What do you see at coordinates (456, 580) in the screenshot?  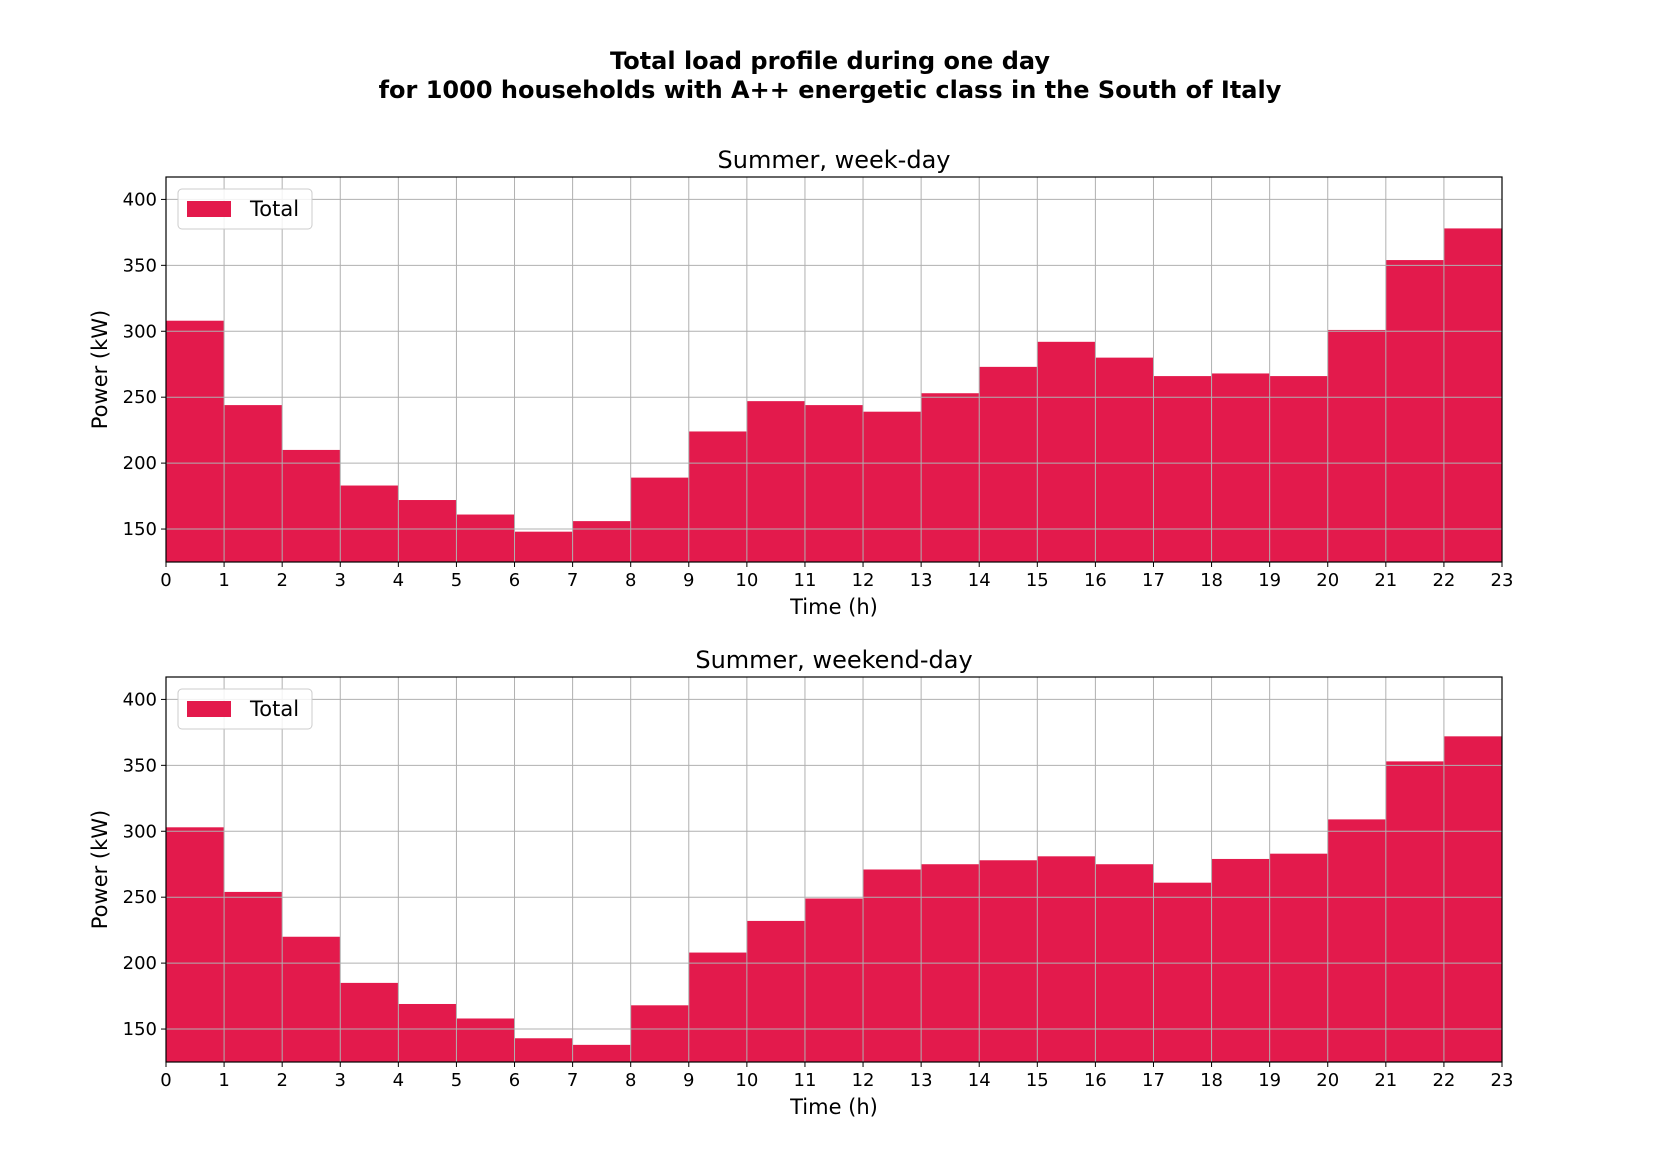 I see `chart-1-x-tick-label: 5` at bounding box center [456, 580].